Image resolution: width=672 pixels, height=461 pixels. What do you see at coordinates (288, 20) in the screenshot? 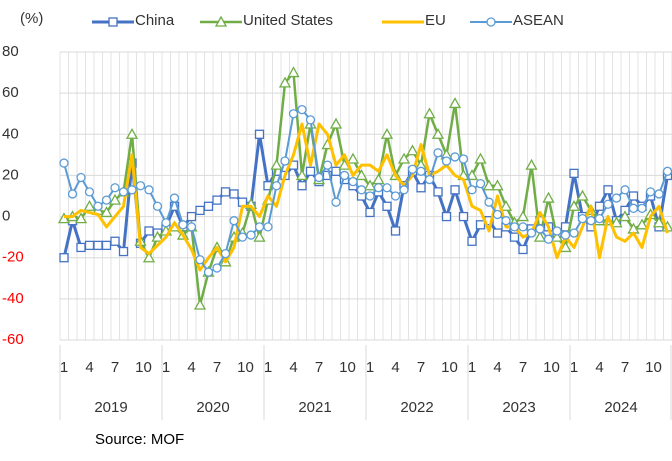
I see `legend-label: United States` at bounding box center [288, 20].